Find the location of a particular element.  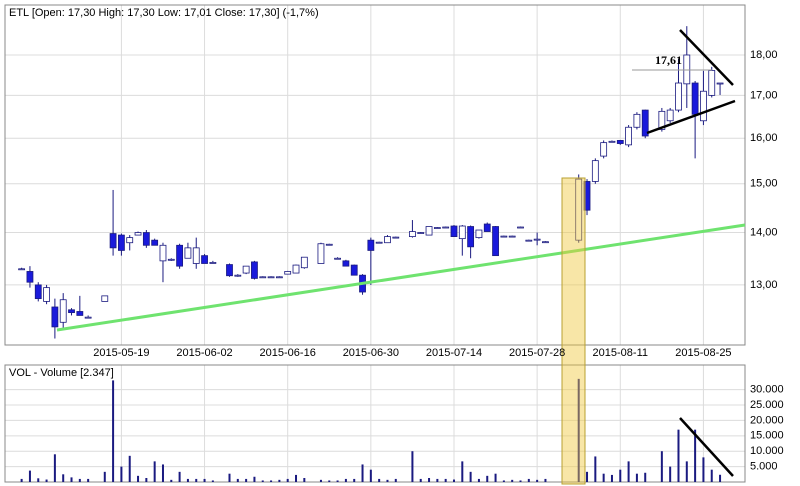

highlight-box is located at coordinates (573, 331).